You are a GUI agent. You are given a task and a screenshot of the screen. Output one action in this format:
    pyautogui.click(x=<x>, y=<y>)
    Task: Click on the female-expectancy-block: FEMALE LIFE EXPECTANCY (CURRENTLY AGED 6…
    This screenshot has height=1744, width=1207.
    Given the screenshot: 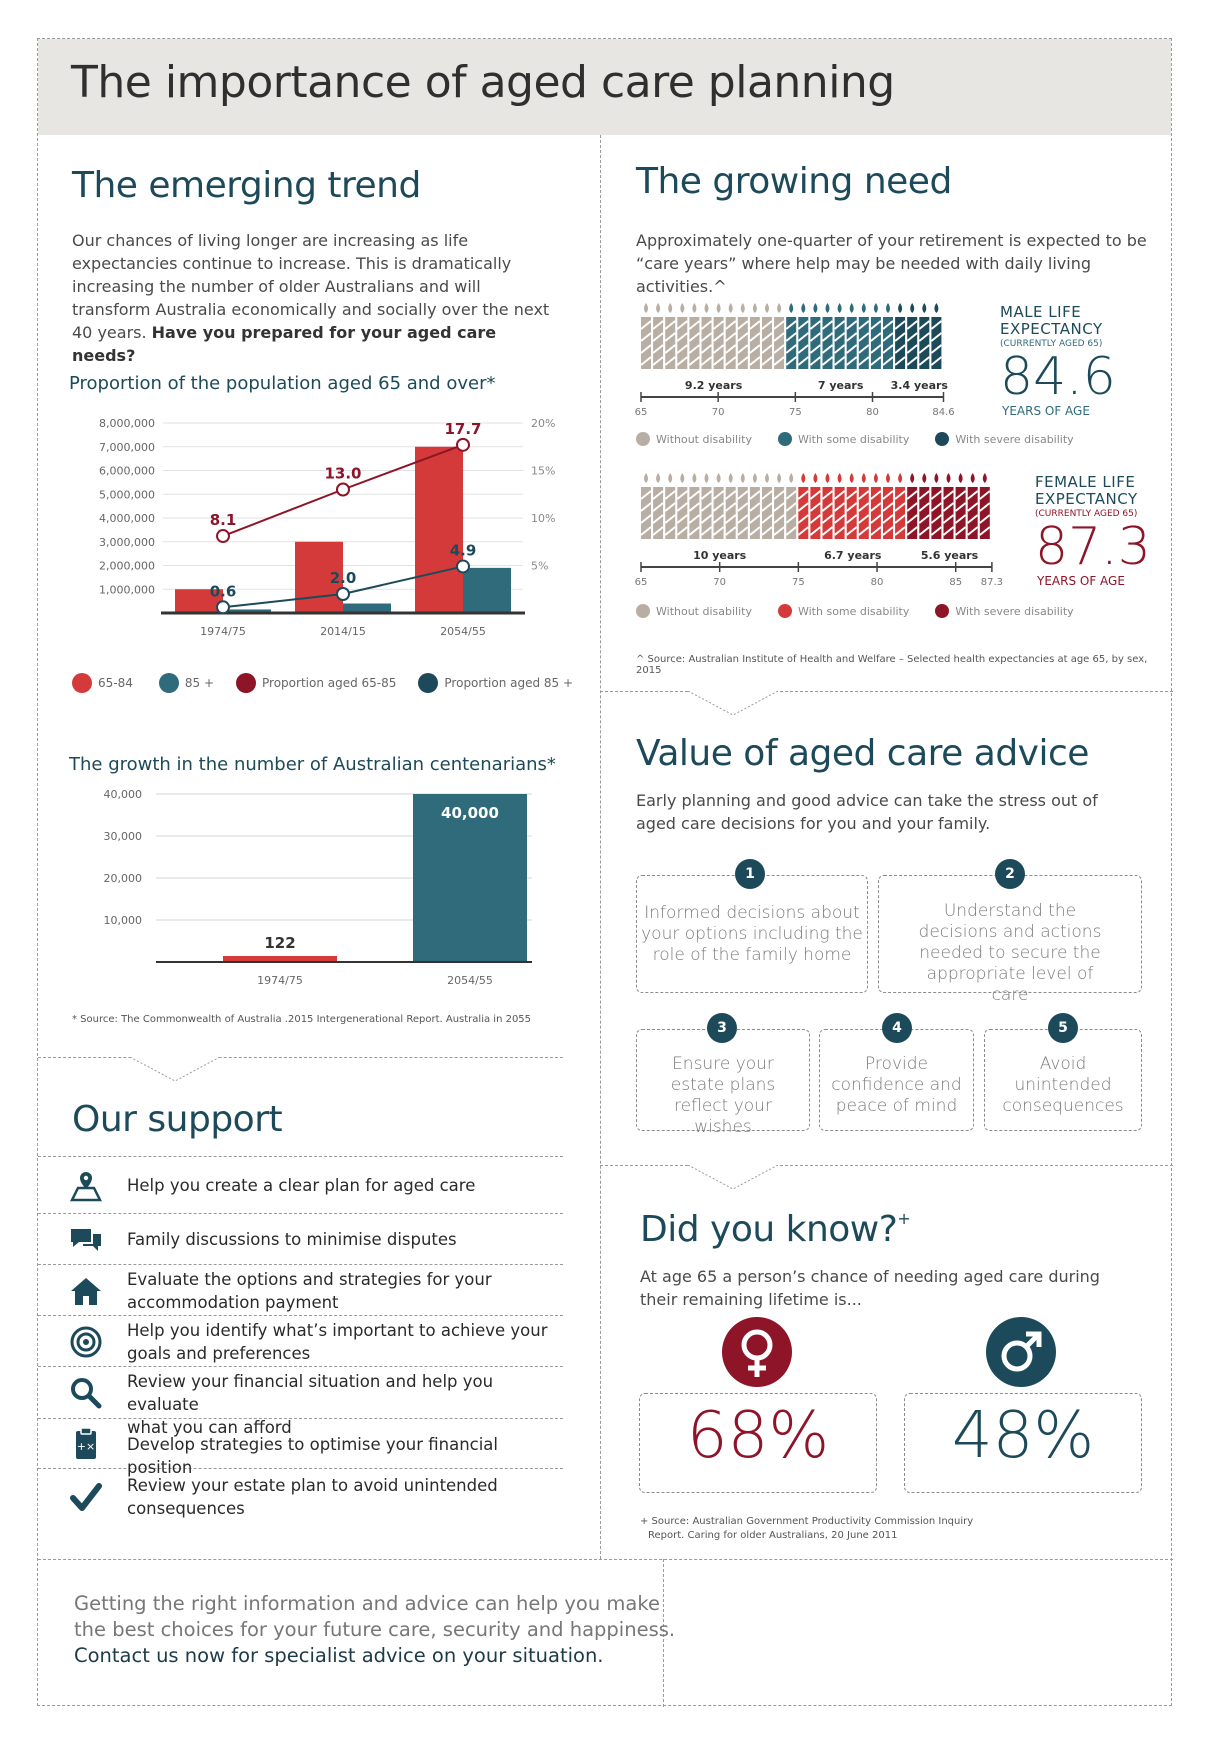 What is the action you would take?
    pyautogui.click(x=1093, y=531)
    